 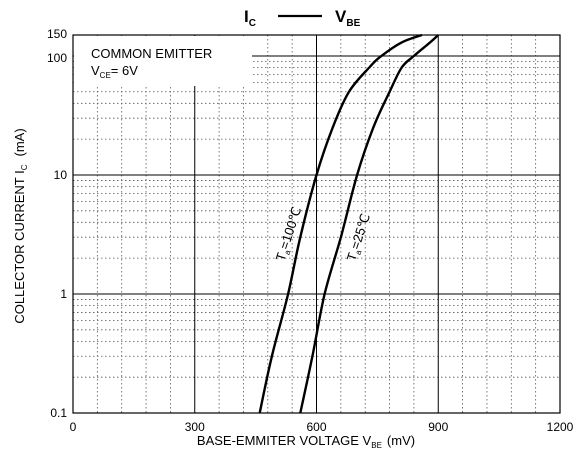 What do you see at coordinates (73, 427) in the screenshot?
I see `x-tick-label: 0` at bounding box center [73, 427].